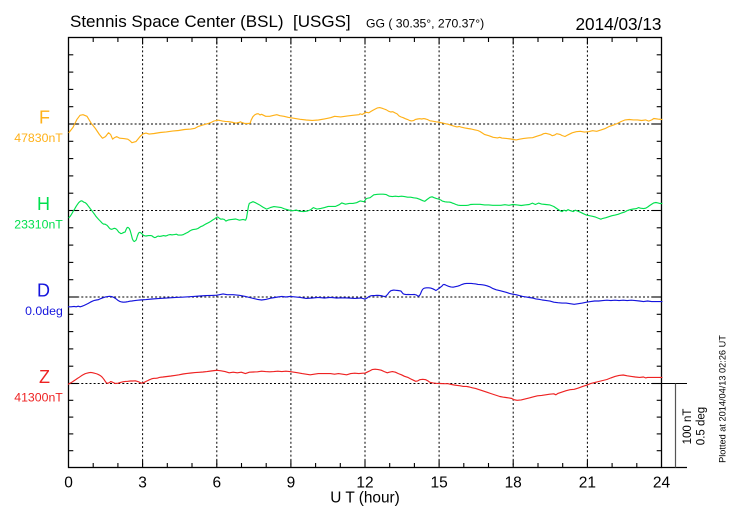 This screenshot has height=520, width=730. What do you see at coordinates (44, 377) in the screenshot?
I see `svg-text: Z` at bounding box center [44, 377].